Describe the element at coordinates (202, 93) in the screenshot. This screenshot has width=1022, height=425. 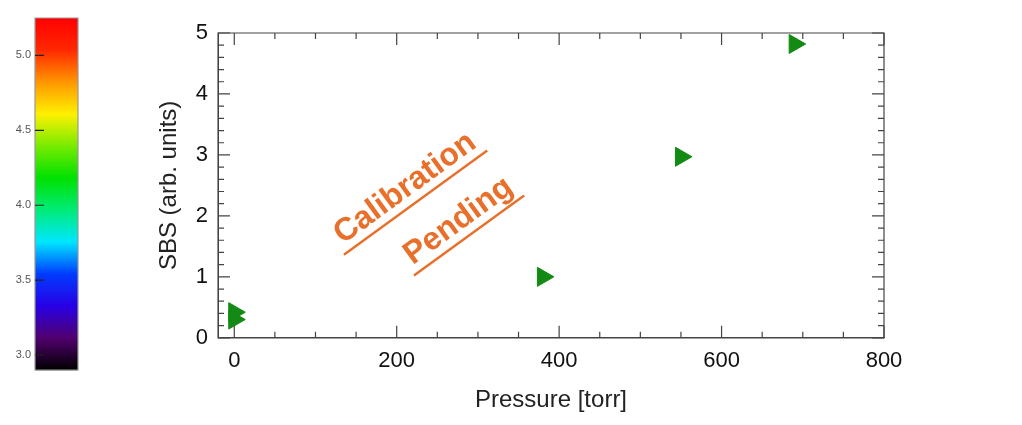
I see `y-tick-label: 4` at that location.